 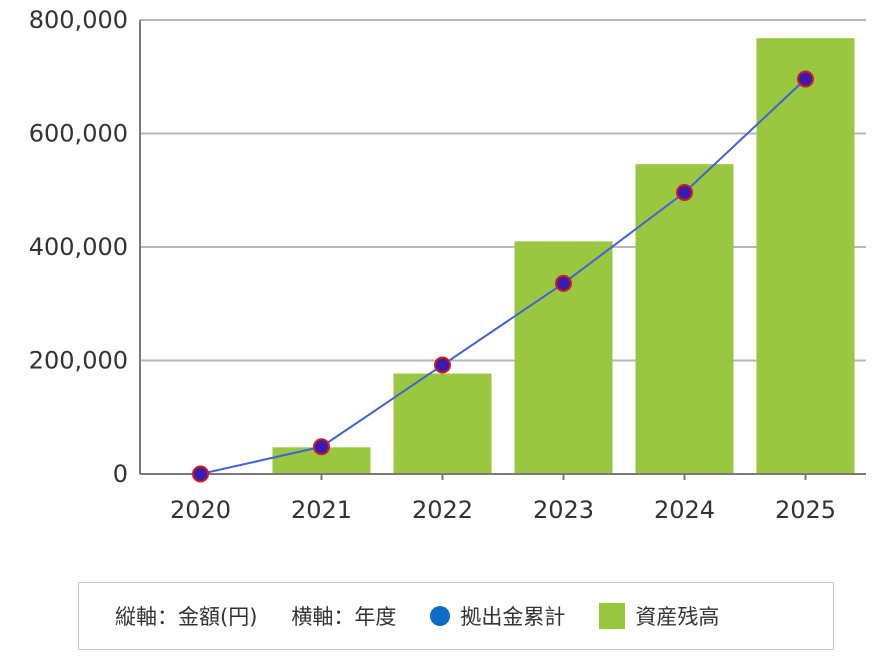 I want to click on y-tick-label: 200,000, so click(x=78, y=361).